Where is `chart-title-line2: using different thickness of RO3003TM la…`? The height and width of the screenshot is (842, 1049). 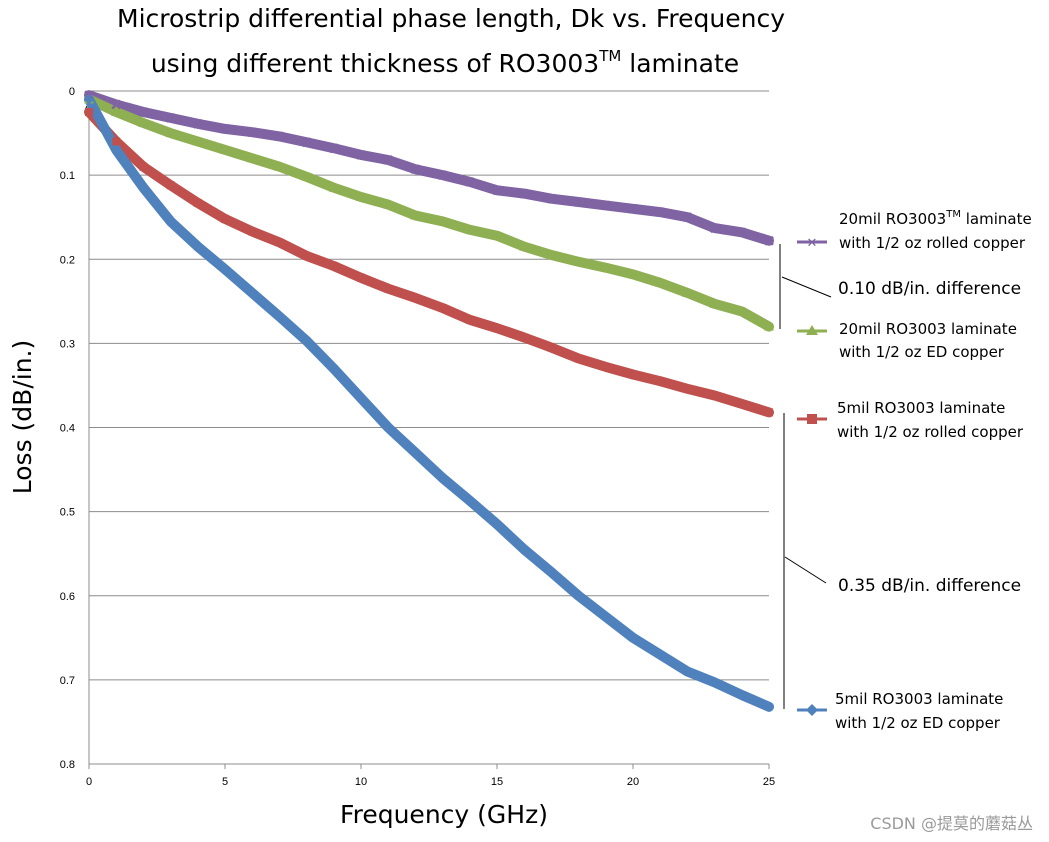
chart-title-line2: using different thickness of RO3003TM la… is located at coordinates (445, 62).